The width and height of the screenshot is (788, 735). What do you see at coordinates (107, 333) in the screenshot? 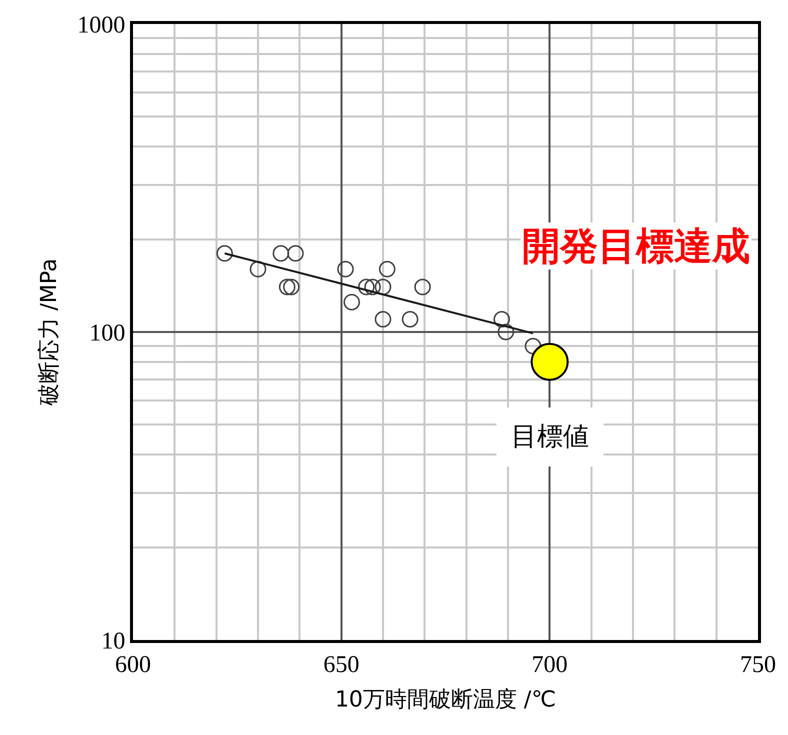
I see `y-tick-label: 100` at bounding box center [107, 333].